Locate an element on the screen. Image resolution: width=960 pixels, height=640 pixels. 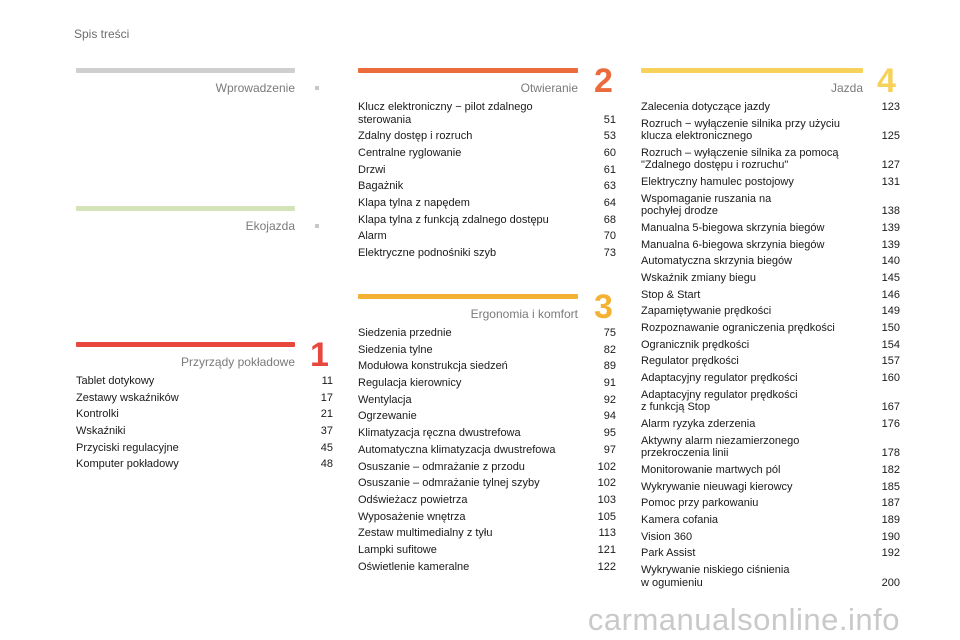
toc-entry-page: 200 is located at coordinates (890, 582).